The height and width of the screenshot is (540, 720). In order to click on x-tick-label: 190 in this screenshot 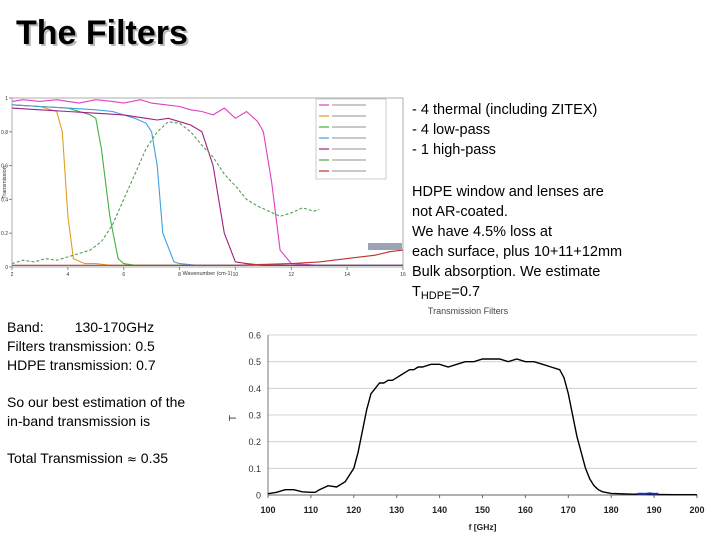, I will do `click(654, 510)`.